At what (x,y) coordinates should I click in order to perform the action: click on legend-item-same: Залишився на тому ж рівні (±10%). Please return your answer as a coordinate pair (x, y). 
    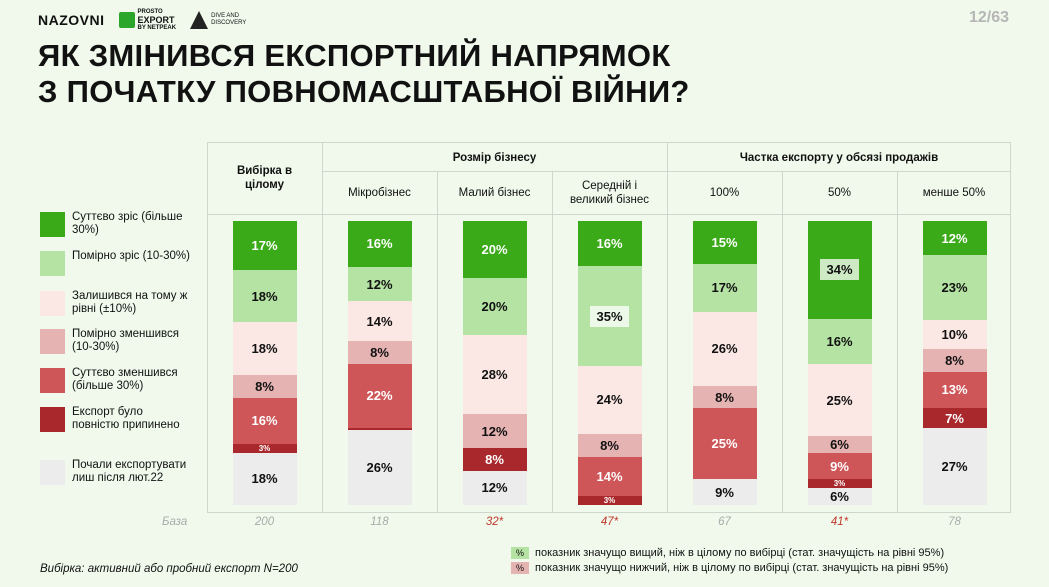
    Looking at the image, I should click on (116, 303).